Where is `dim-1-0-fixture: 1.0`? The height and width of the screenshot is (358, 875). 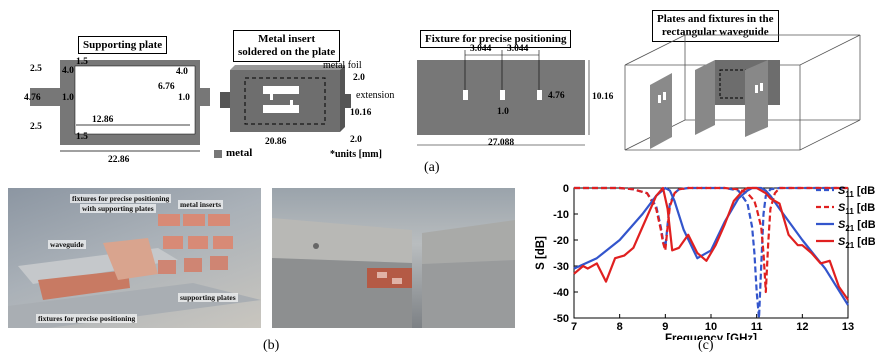 dim-1-0-fixture: 1.0 is located at coordinates (503, 112).